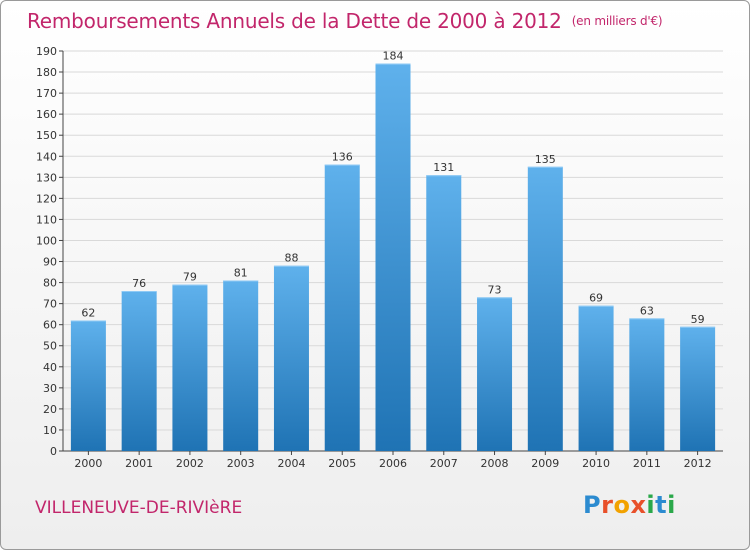  What do you see at coordinates (698, 463) in the screenshot?
I see `x-tick-label: 2012` at bounding box center [698, 463].